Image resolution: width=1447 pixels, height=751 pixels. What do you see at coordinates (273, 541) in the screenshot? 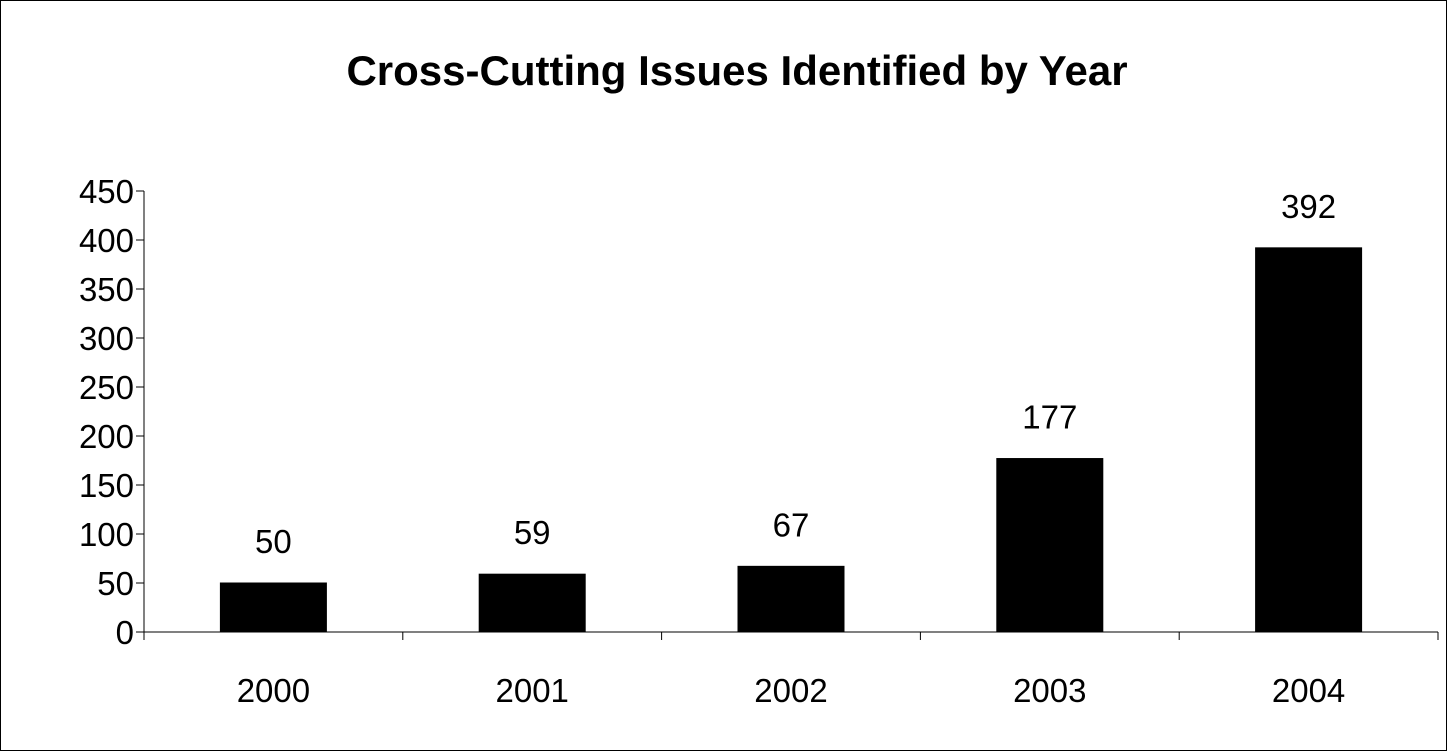
I see `data-label-2000: 50` at bounding box center [273, 541].